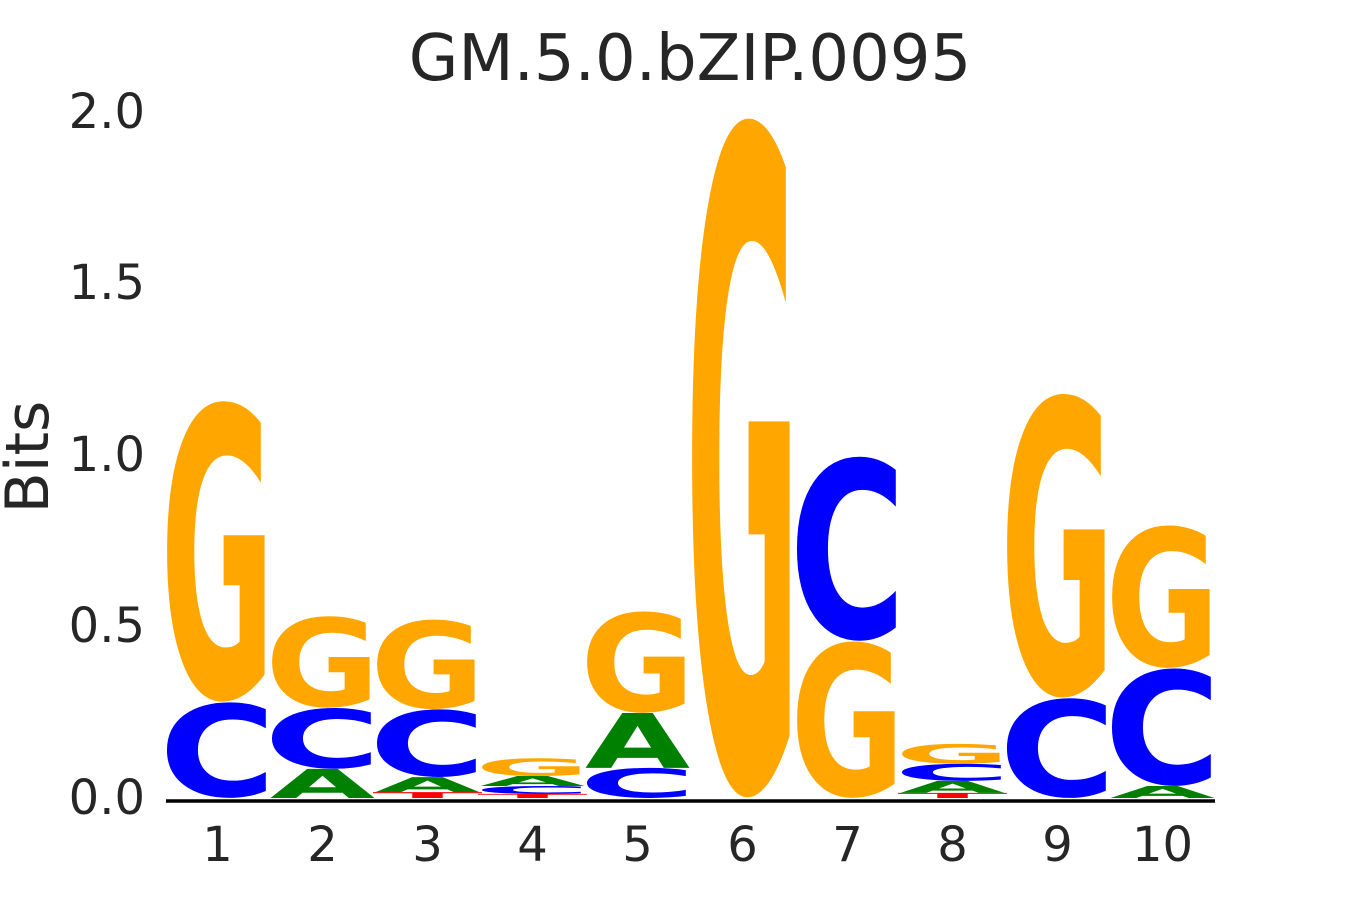 The image size is (1350, 900). What do you see at coordinates (31, 457) in the screenshot?
I see `y-axis-label: Bits` at bounding box center [31, 457].